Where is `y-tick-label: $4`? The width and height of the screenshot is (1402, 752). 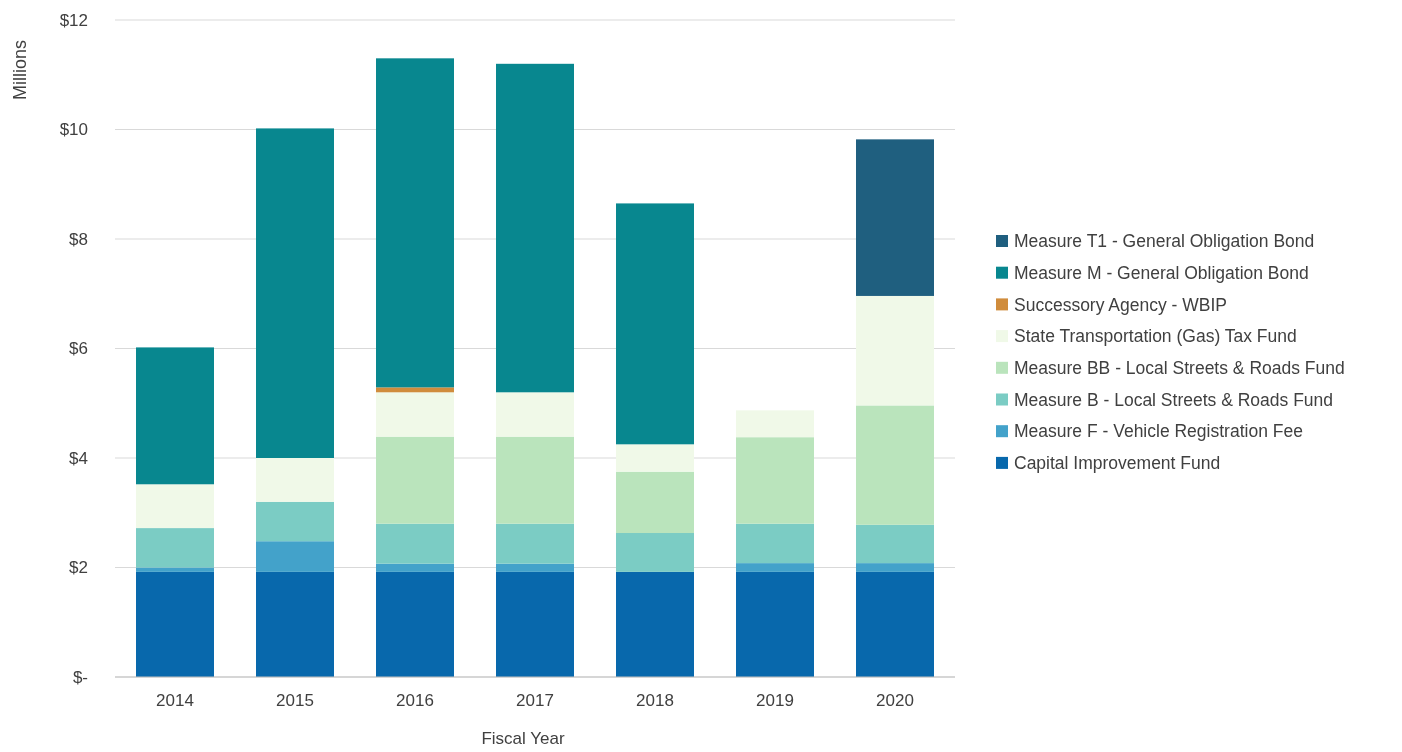
y-tick-label: $4 is located at coordinates (78, 458).